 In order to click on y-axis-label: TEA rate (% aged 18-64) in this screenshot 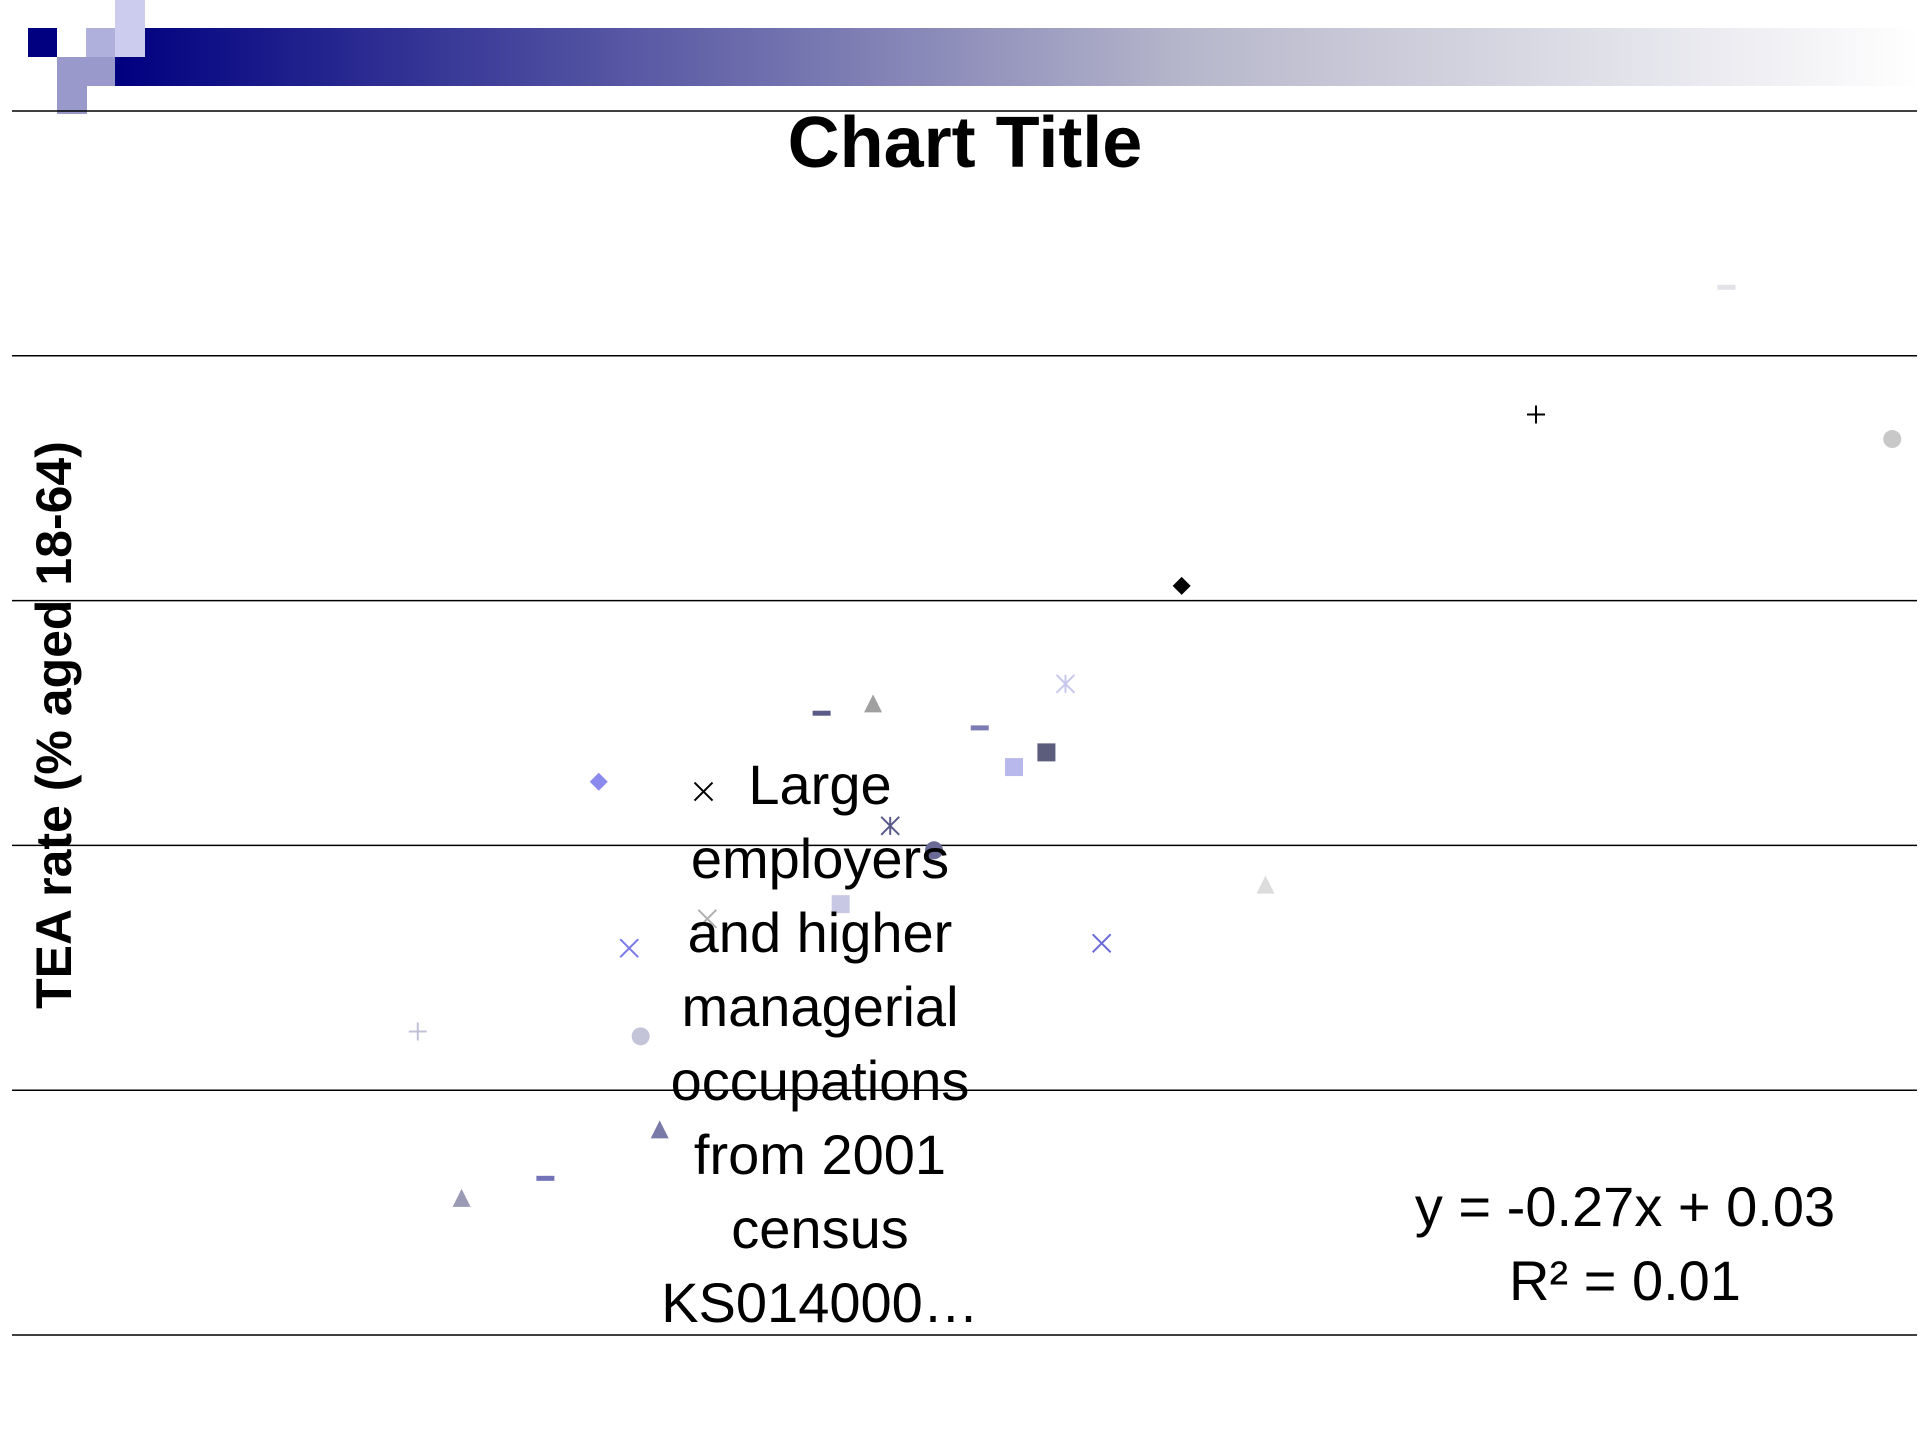, I will do `click(54, 725)`.